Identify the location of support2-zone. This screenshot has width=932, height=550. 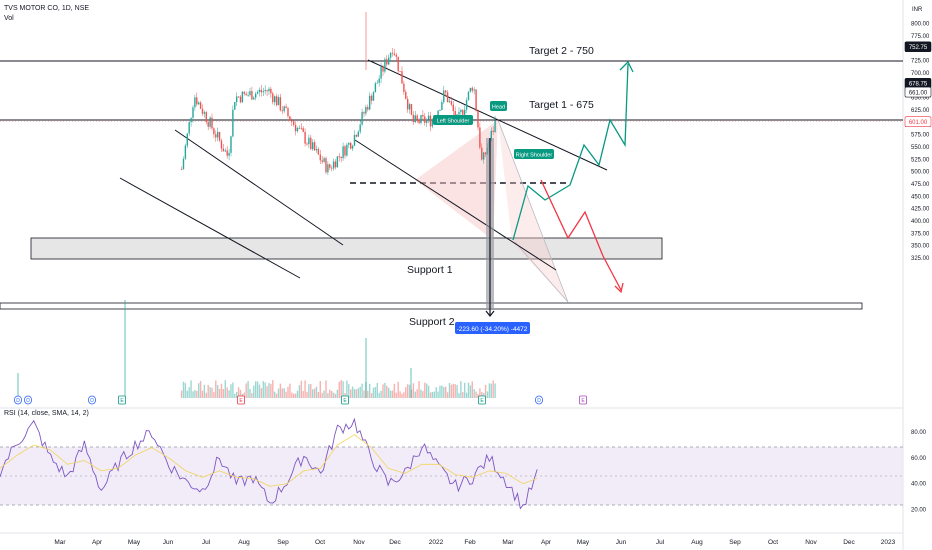
(431, 306).